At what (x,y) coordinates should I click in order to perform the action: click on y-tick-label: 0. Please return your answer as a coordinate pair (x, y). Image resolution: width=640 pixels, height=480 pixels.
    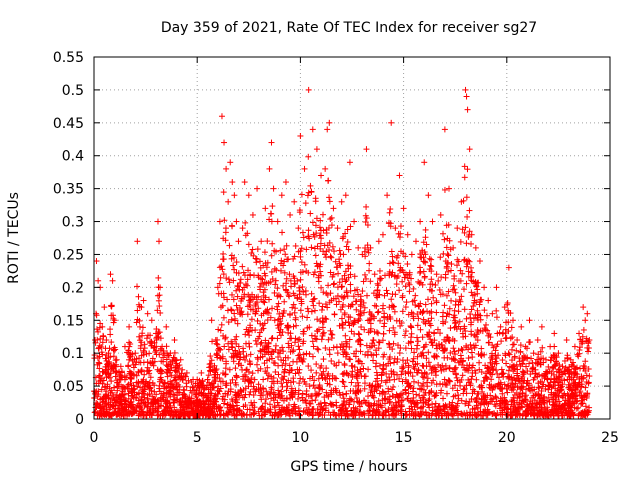
    Looking at the image, I should click on (79, 420).